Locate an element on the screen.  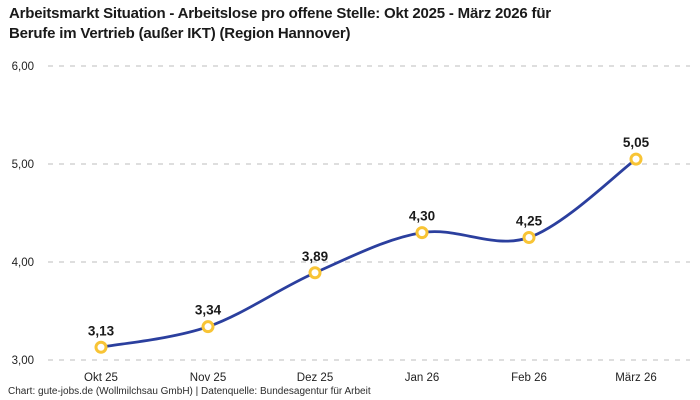
y-tick-label: 3,00 is located at coordinates (23, 361).